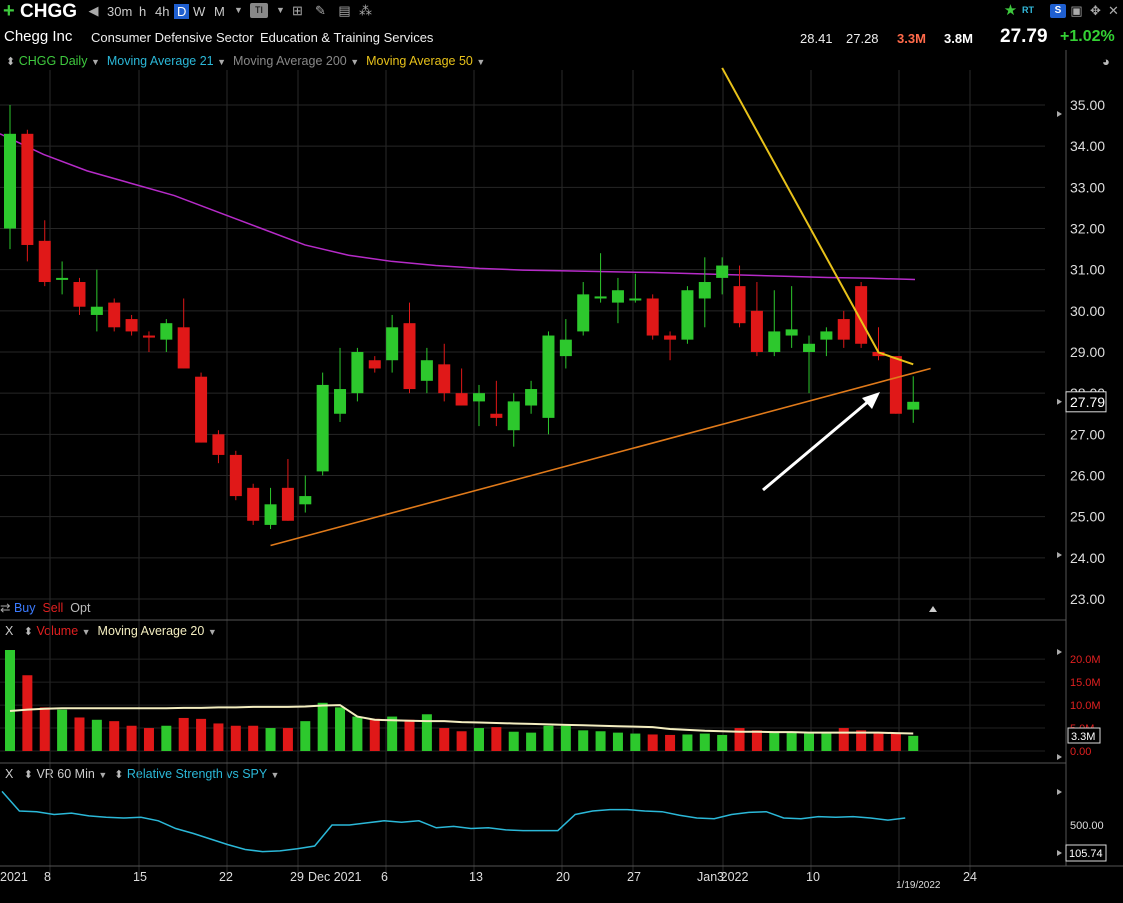 The height and width of the screenshot is (903, 1123). Describe the element at coordinates (297, 10) in the screenshot. I see `add-indicator-icon: ⊞` at that location.